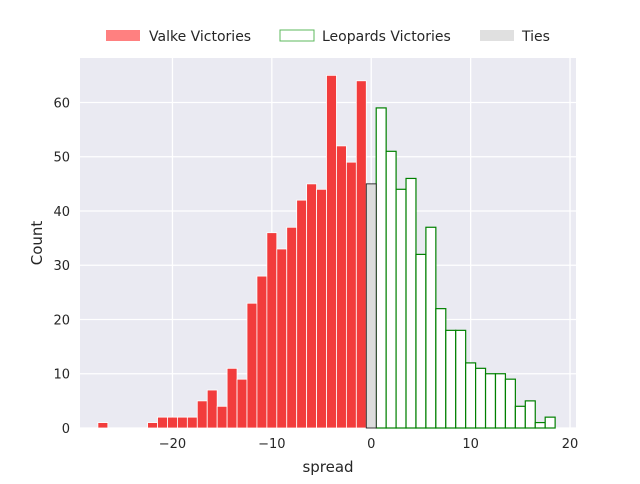 This screenshot has height=484, width=640. What do you see at coordinates (172, 444) in the screenshot?
I see `x-tick-label: −20` at bounding box center [172, 444].